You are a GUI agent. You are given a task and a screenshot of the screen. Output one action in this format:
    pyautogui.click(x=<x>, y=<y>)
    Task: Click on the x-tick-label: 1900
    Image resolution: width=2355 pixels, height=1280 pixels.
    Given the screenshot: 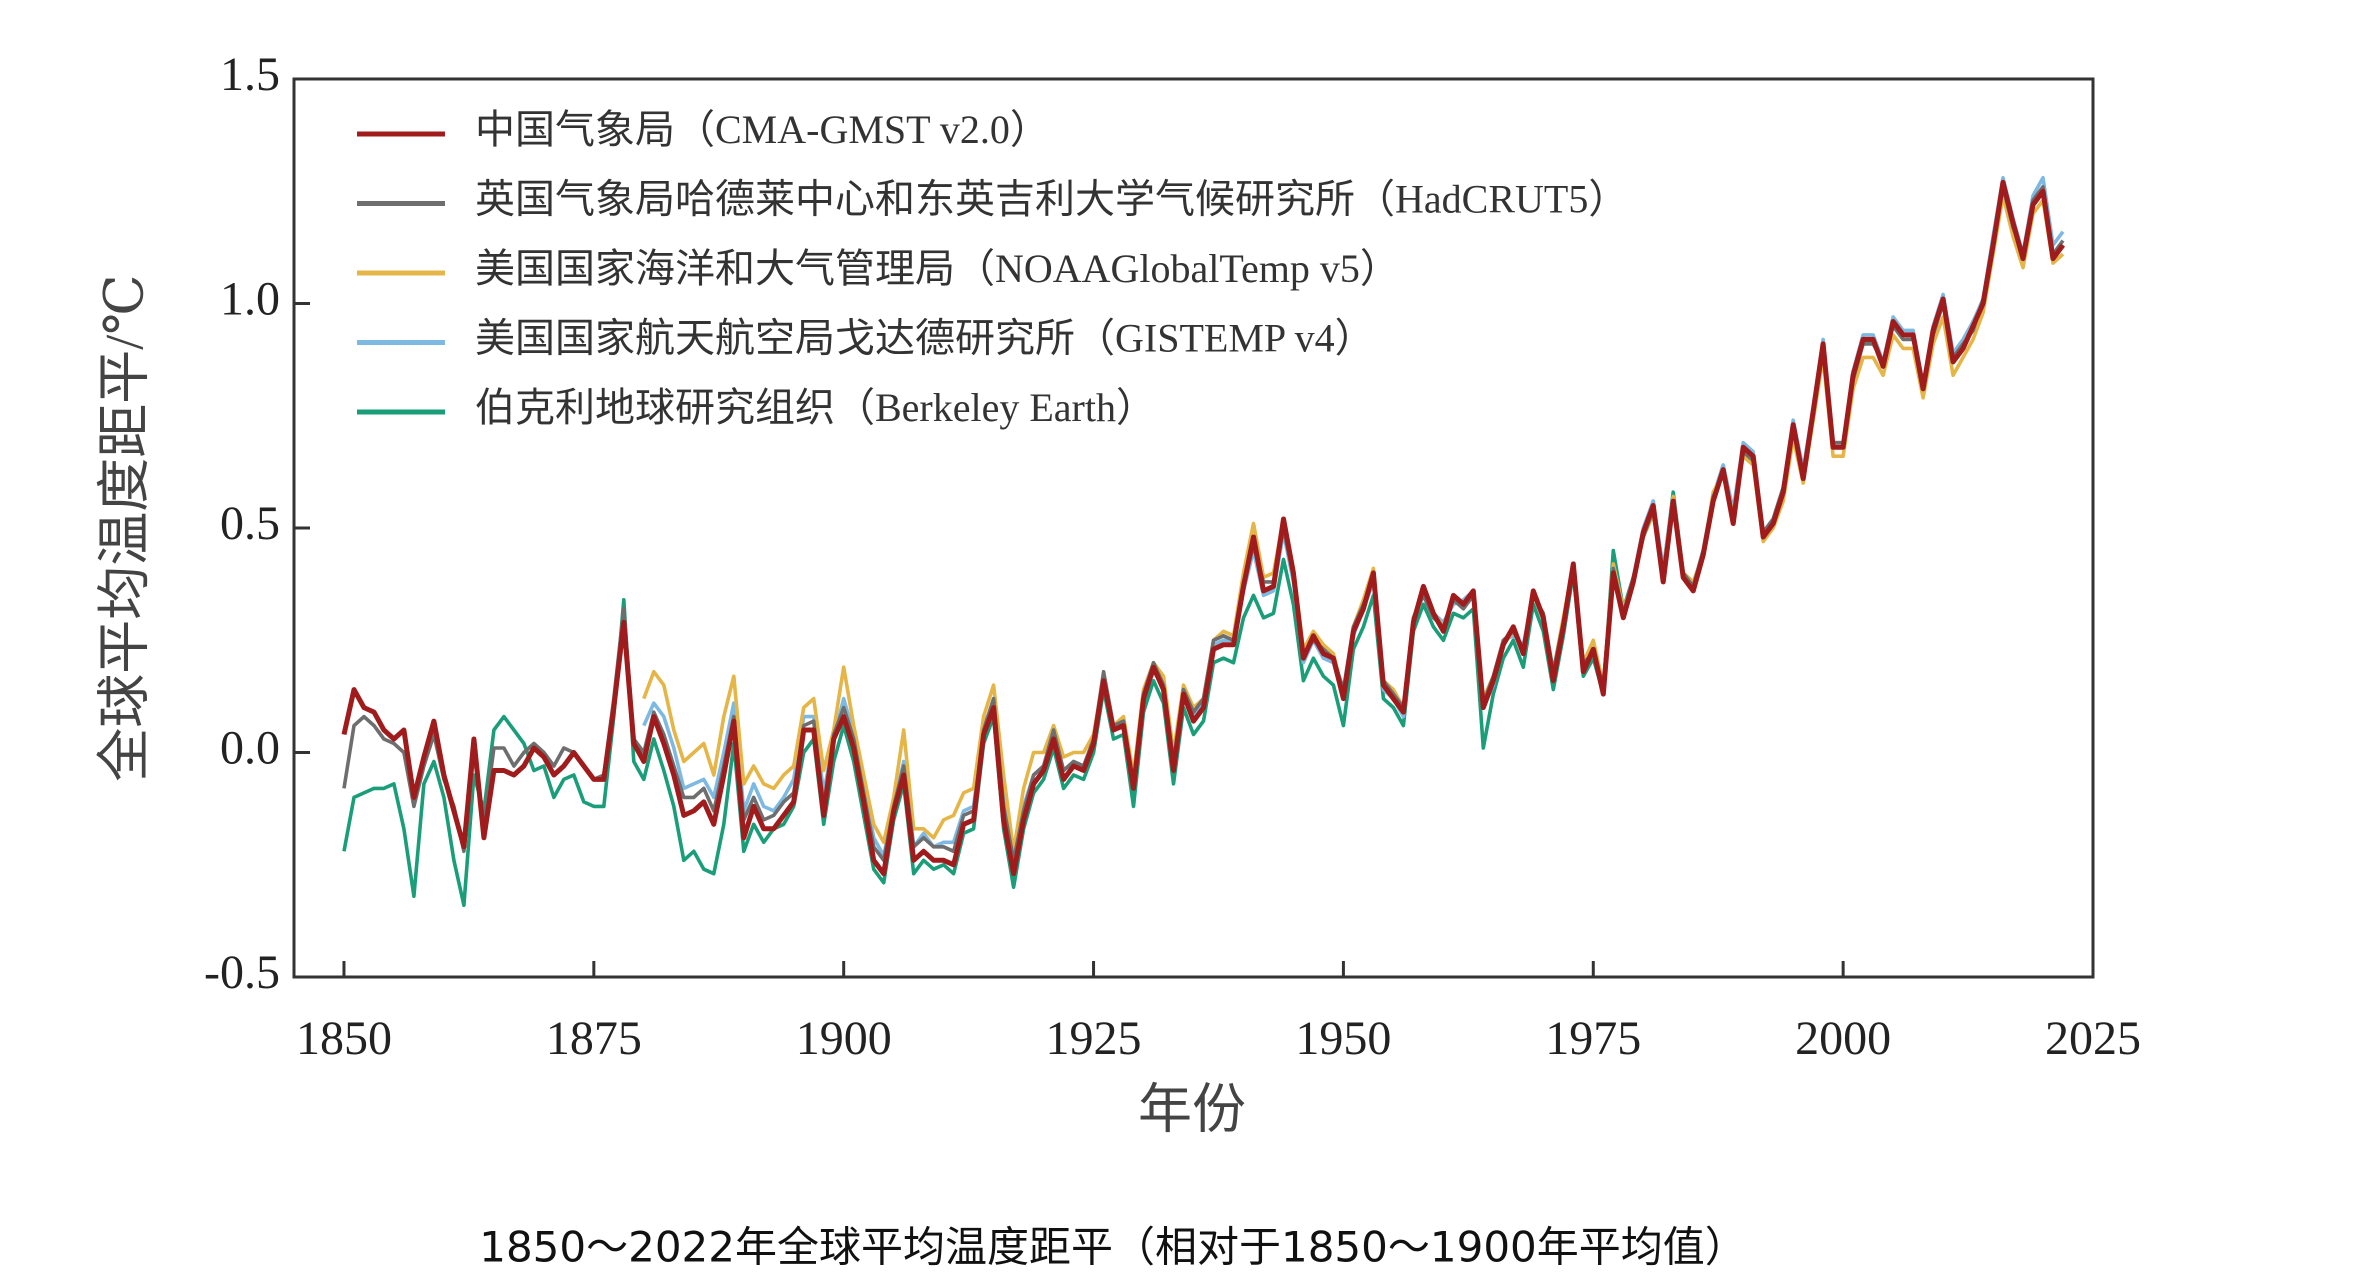 What is the action you would take?
    pyautogui.click(x=844, y=1038)
    